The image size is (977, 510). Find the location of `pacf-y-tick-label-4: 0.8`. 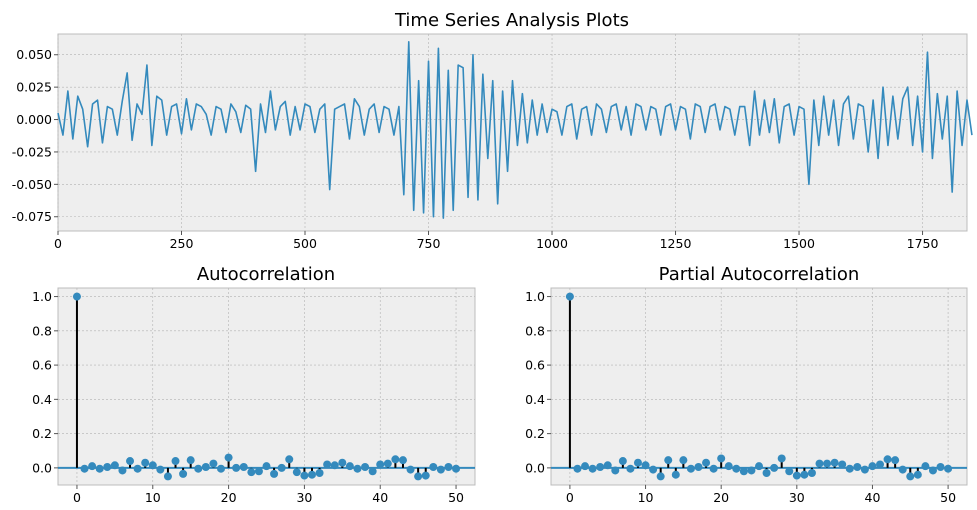

pacf-y-tick-label-4: 0.8 is located at coordinates (535, 330).